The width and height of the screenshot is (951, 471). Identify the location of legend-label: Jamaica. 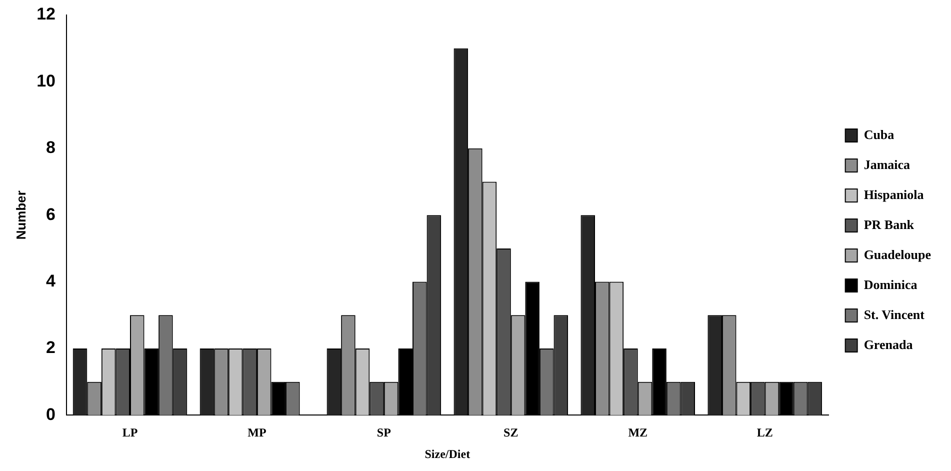
(887, 164).